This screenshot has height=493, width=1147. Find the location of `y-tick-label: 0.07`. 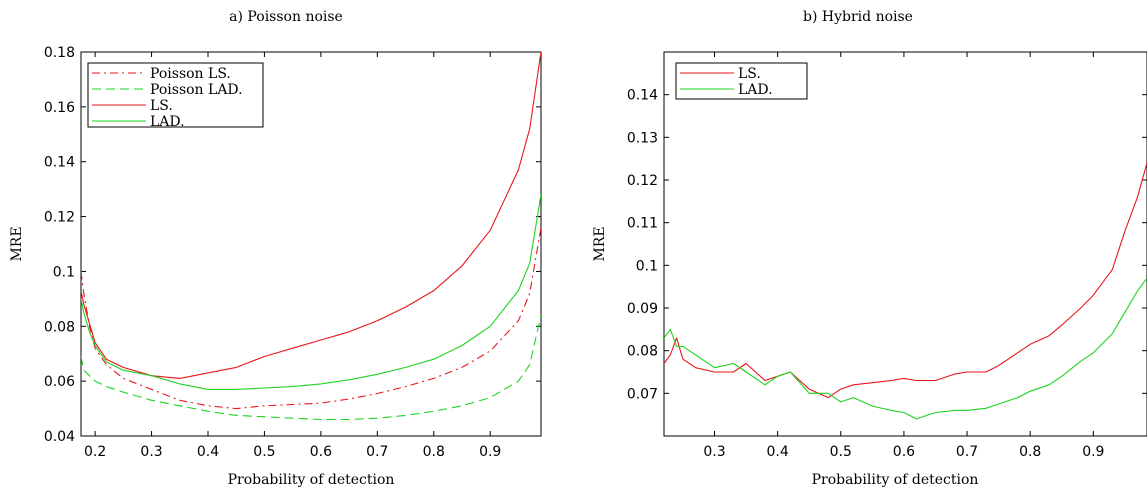

y-tick-label: 0.07 is located at coordinates (642, 394).